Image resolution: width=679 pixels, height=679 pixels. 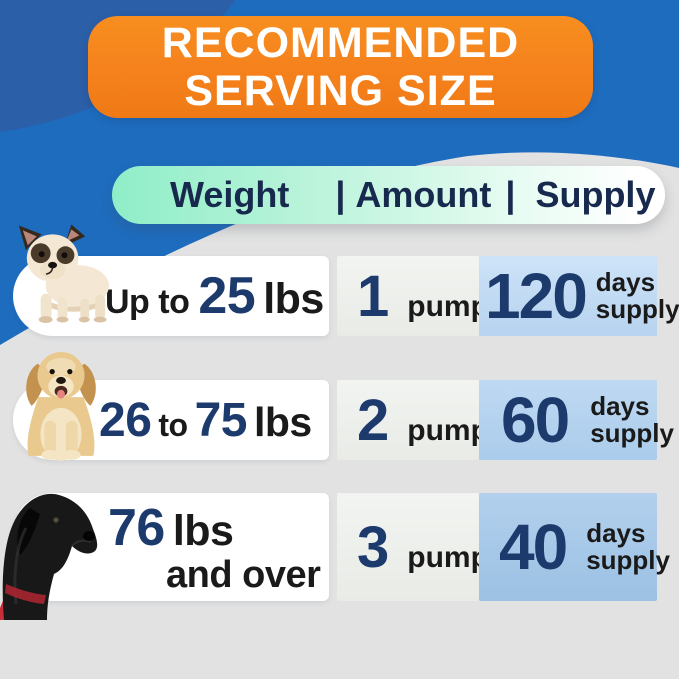 I want to click on supply-value: 60, so click(x=535, y=420).